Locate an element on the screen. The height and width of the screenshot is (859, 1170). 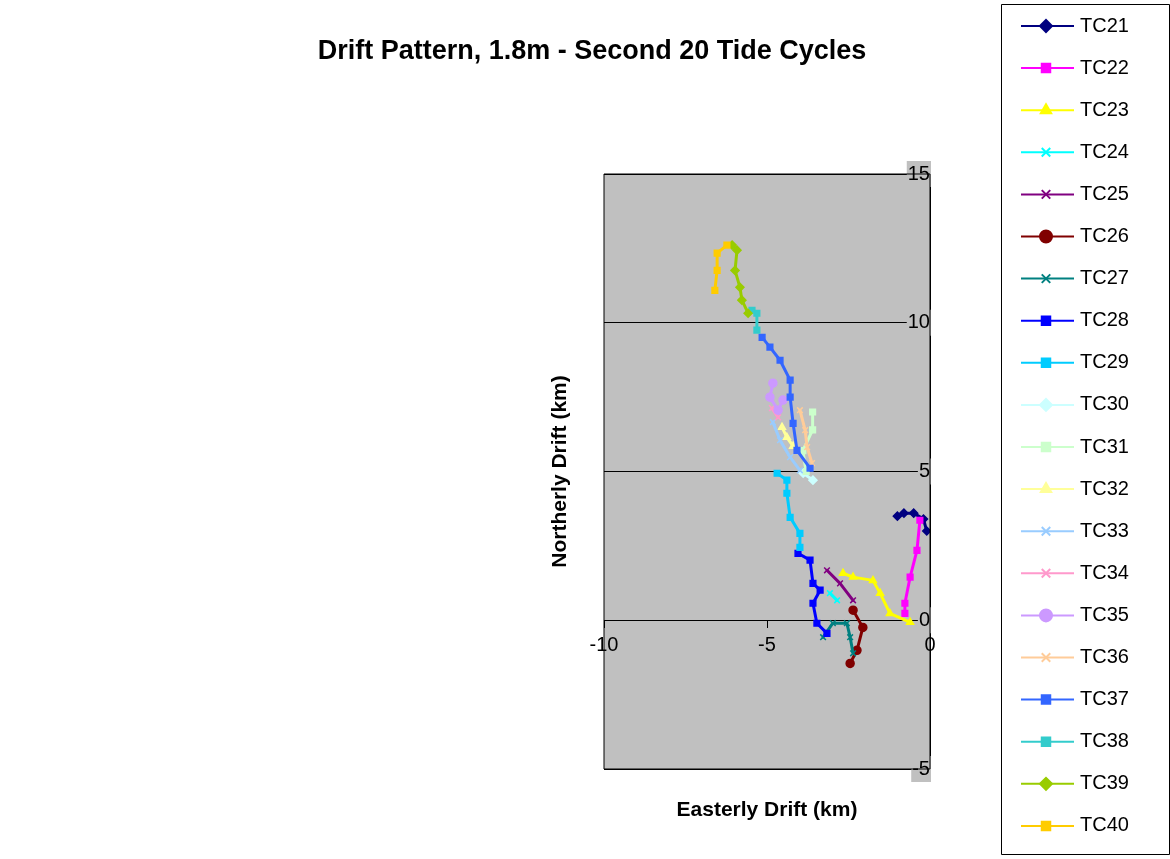
legend-label: TC26 is located at coordinates (1104, 235).